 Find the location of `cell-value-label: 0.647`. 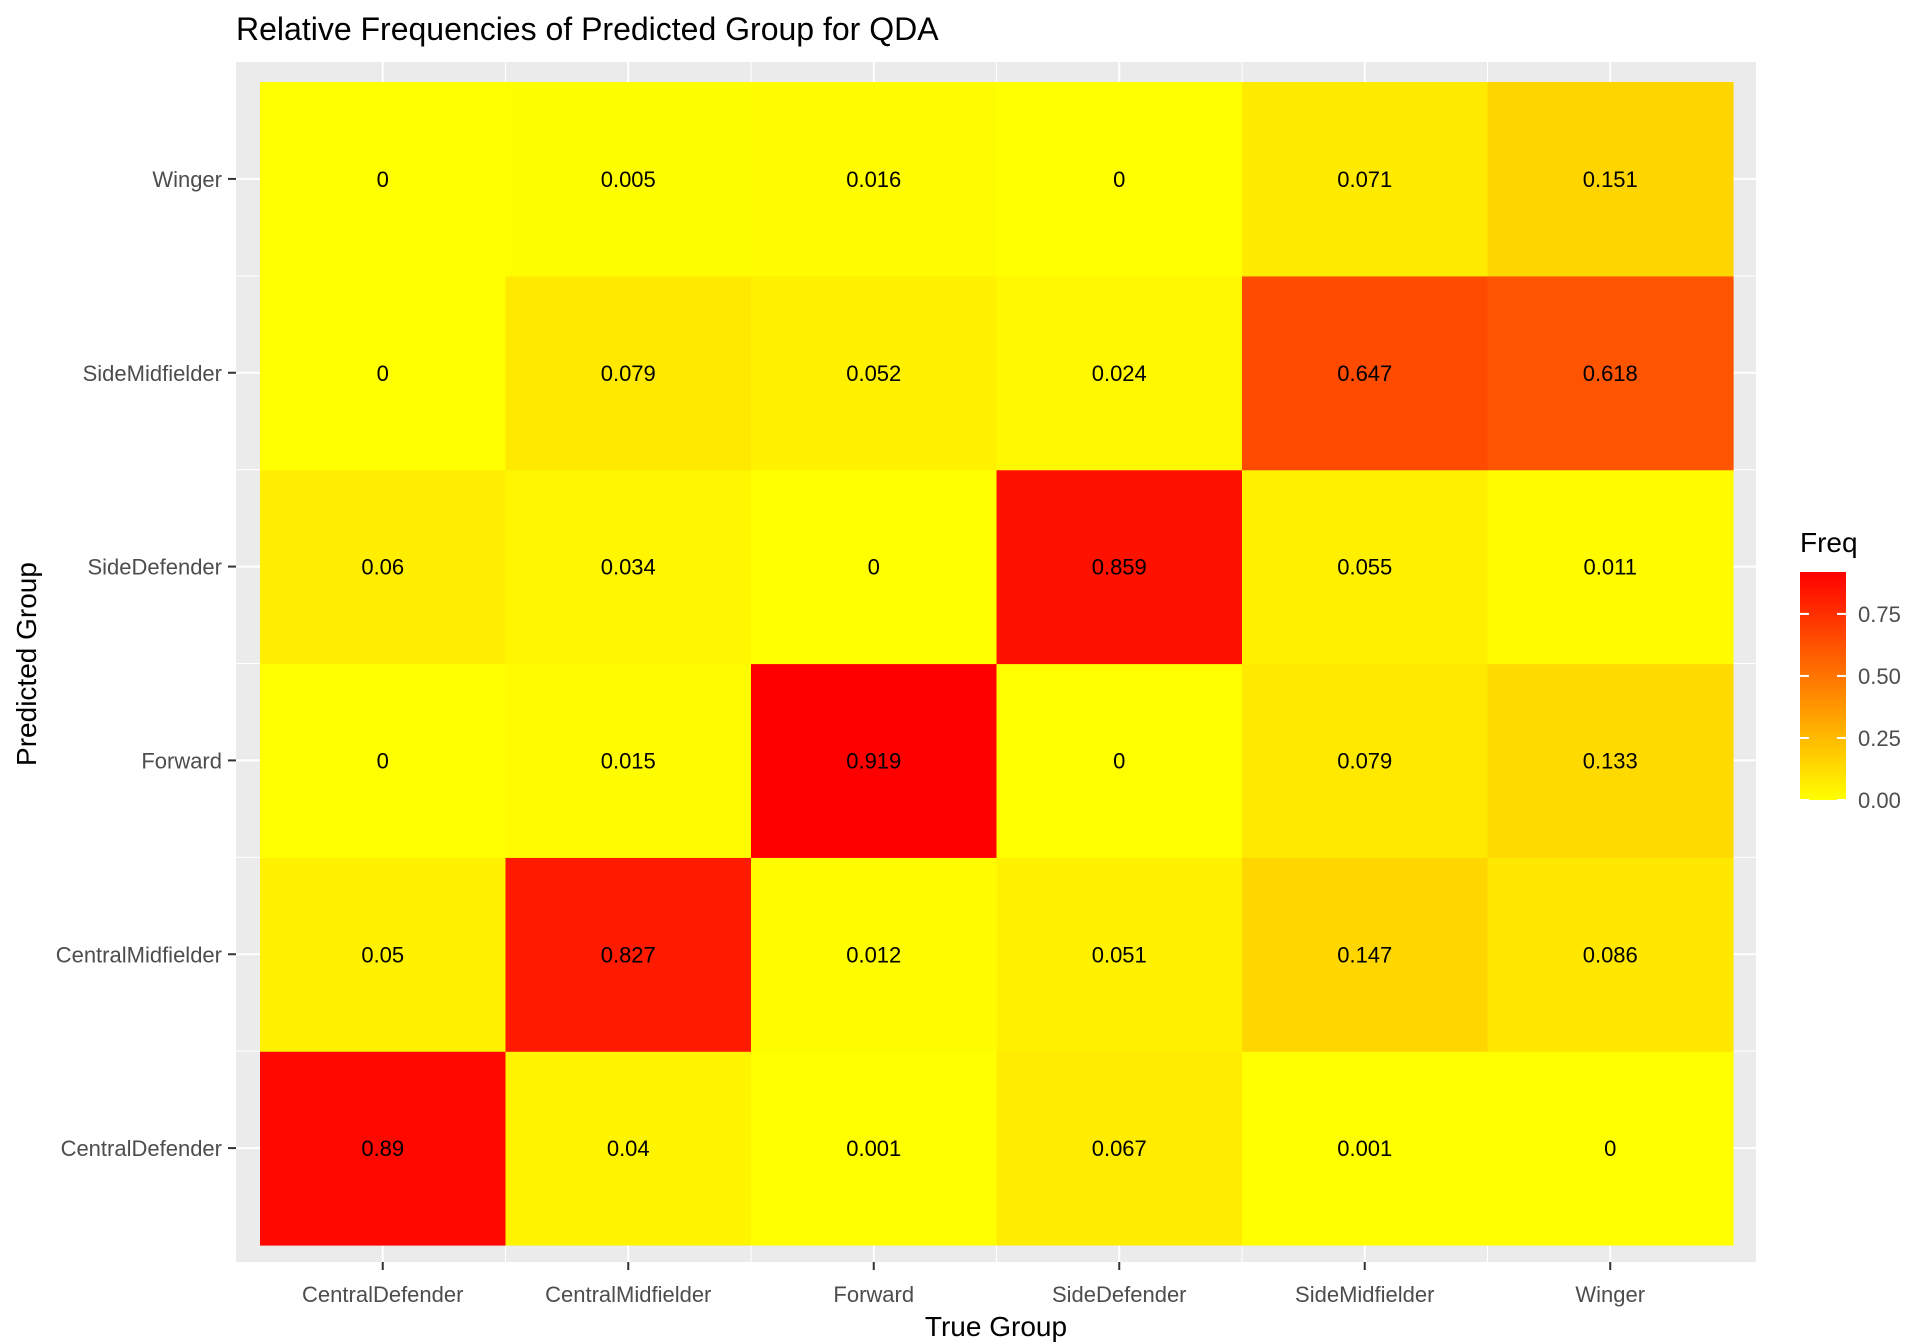

cell-value-label: 0.647 is located at coordinates (1364, 373).